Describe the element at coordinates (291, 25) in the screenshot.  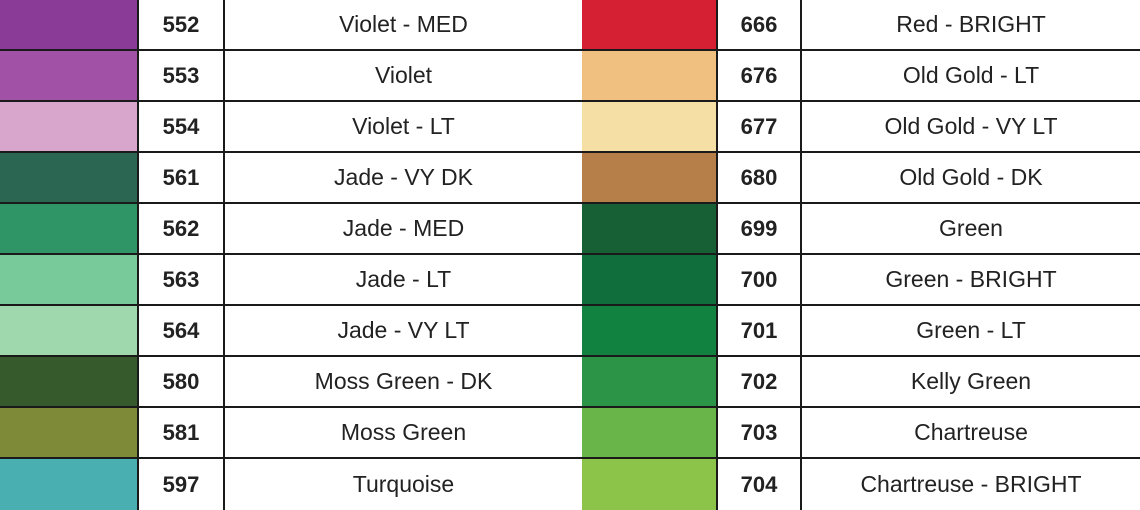
I see `color-row: 552 Violet - MED` at that location.